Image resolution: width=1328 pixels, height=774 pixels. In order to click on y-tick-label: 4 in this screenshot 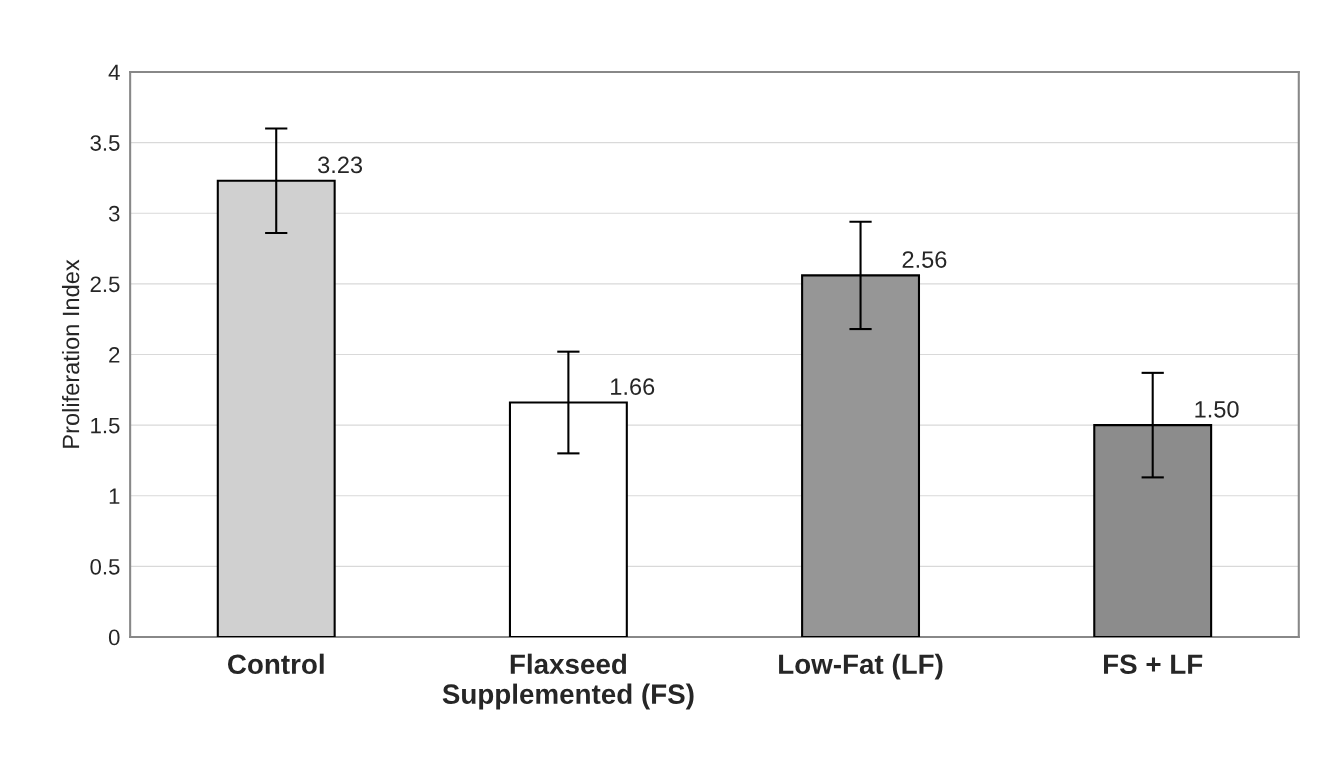, I will do `click(114, 72)`.